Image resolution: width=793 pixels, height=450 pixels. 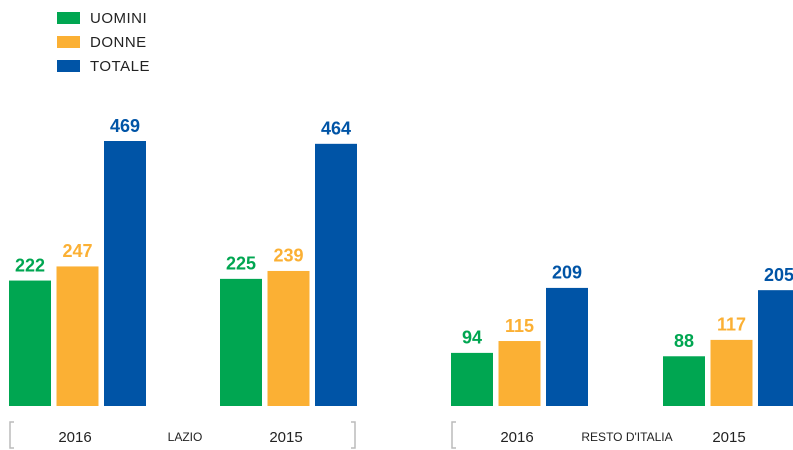 I want to click on value-label: 222, so click(x=30, y=265).